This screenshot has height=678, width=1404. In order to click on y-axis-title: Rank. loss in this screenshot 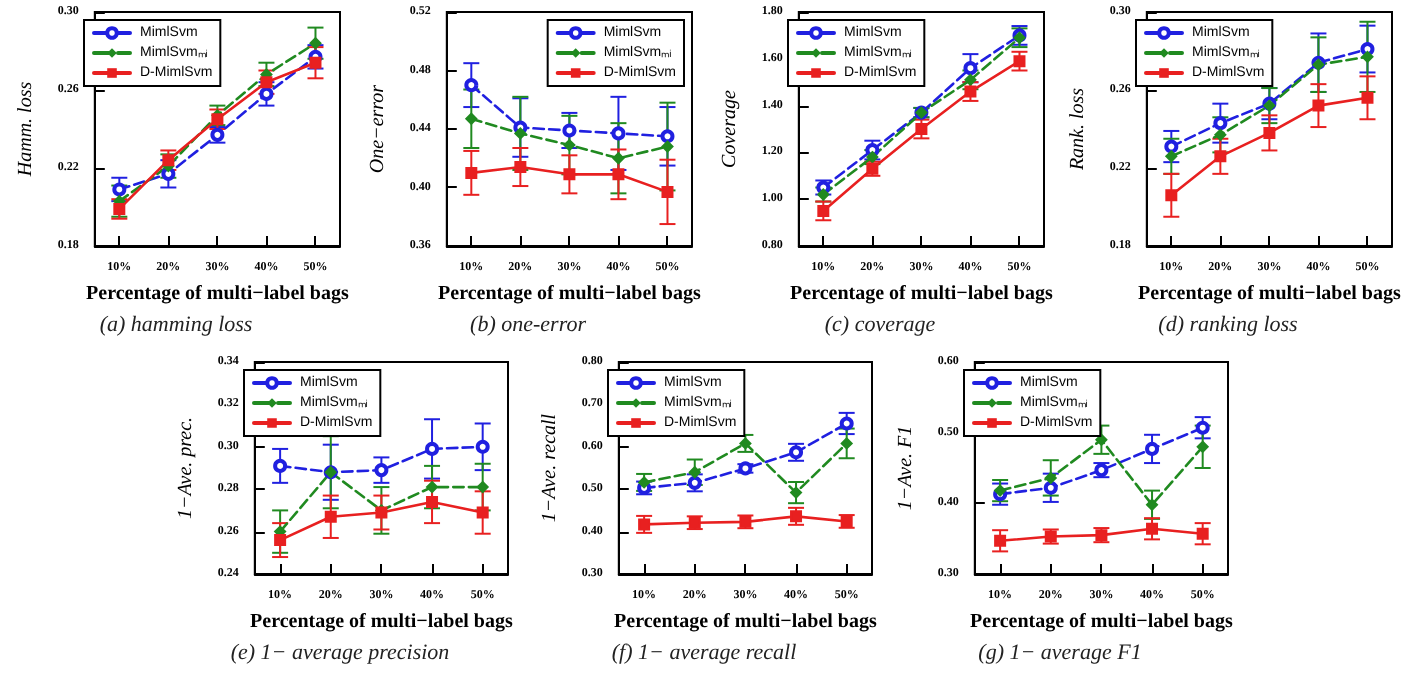, I will do `click(1078, 130)`.